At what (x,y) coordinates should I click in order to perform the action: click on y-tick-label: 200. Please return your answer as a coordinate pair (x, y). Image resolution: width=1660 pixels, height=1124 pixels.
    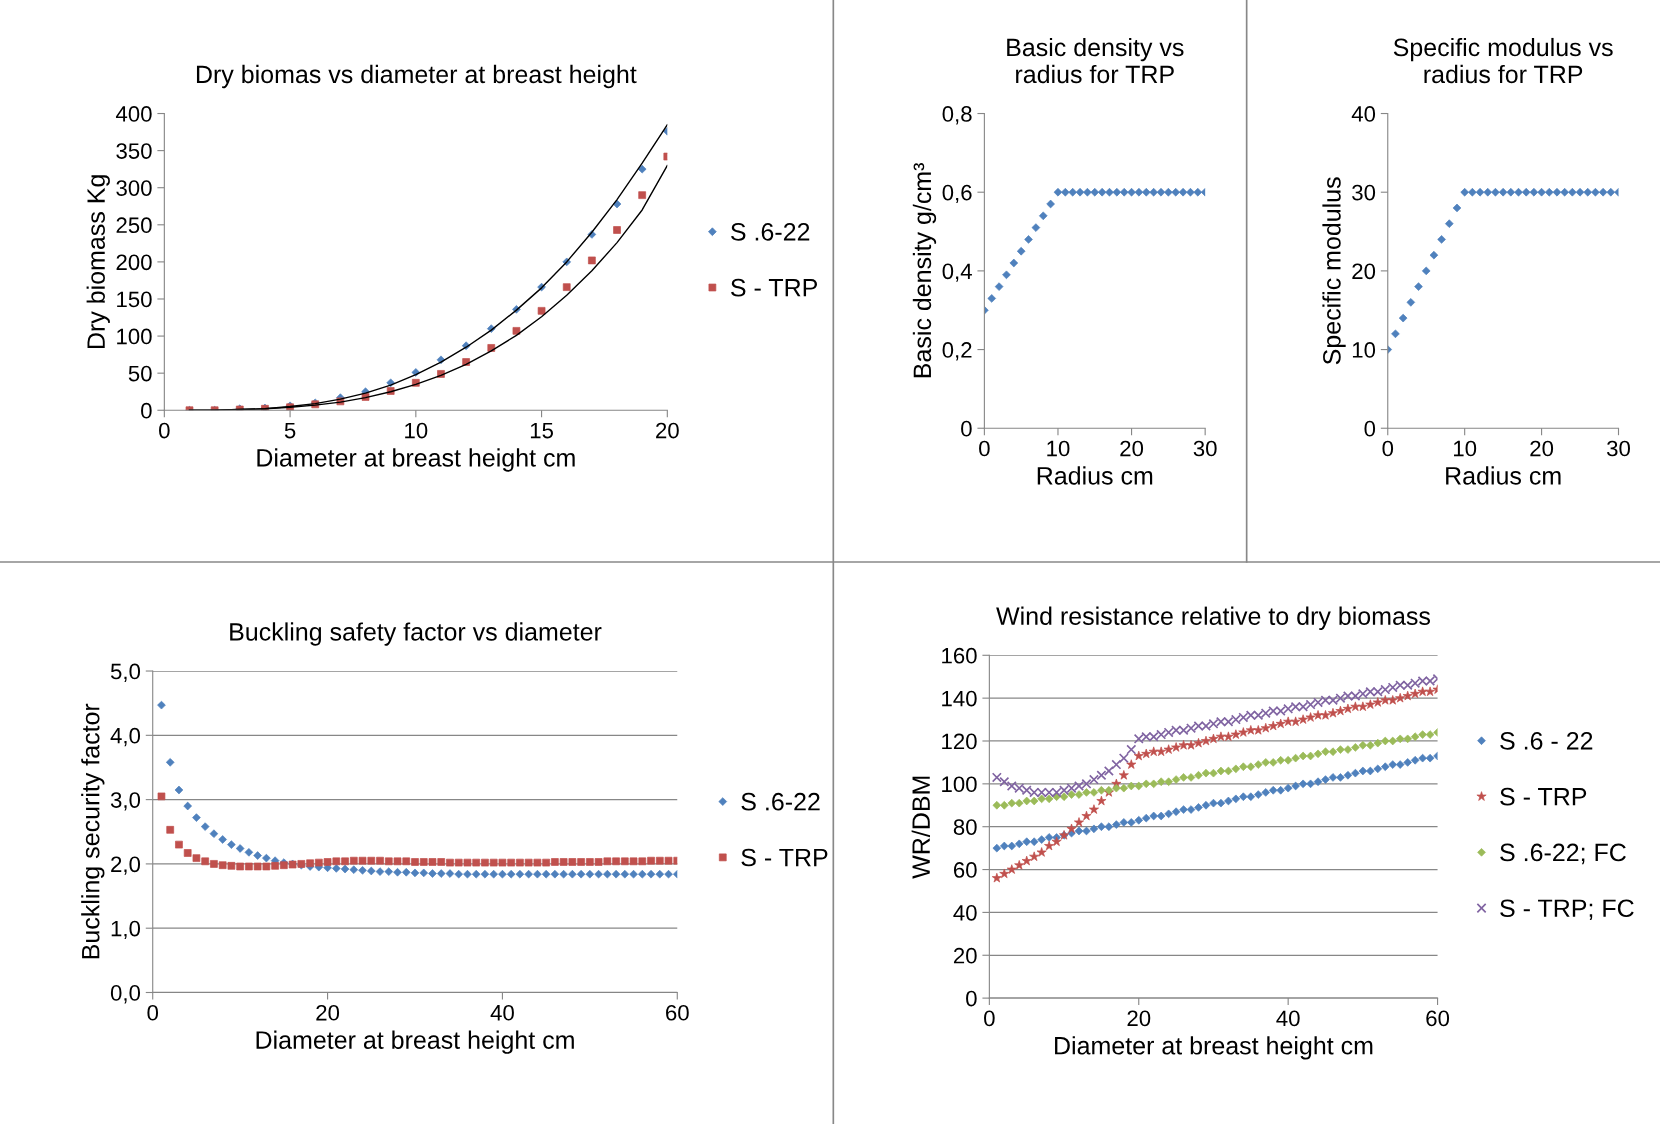
    Looking at the image, I should click on (134, 262).